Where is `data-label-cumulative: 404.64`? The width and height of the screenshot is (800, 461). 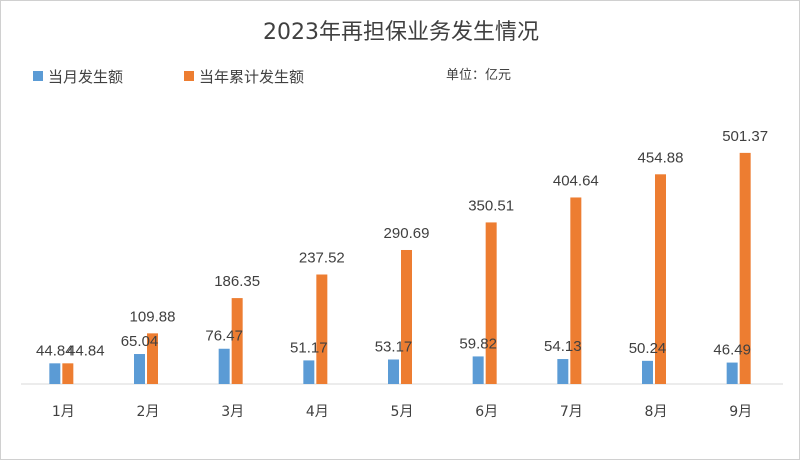
data-label-cumulative: 404.64 is located at coordinates (576, 180).